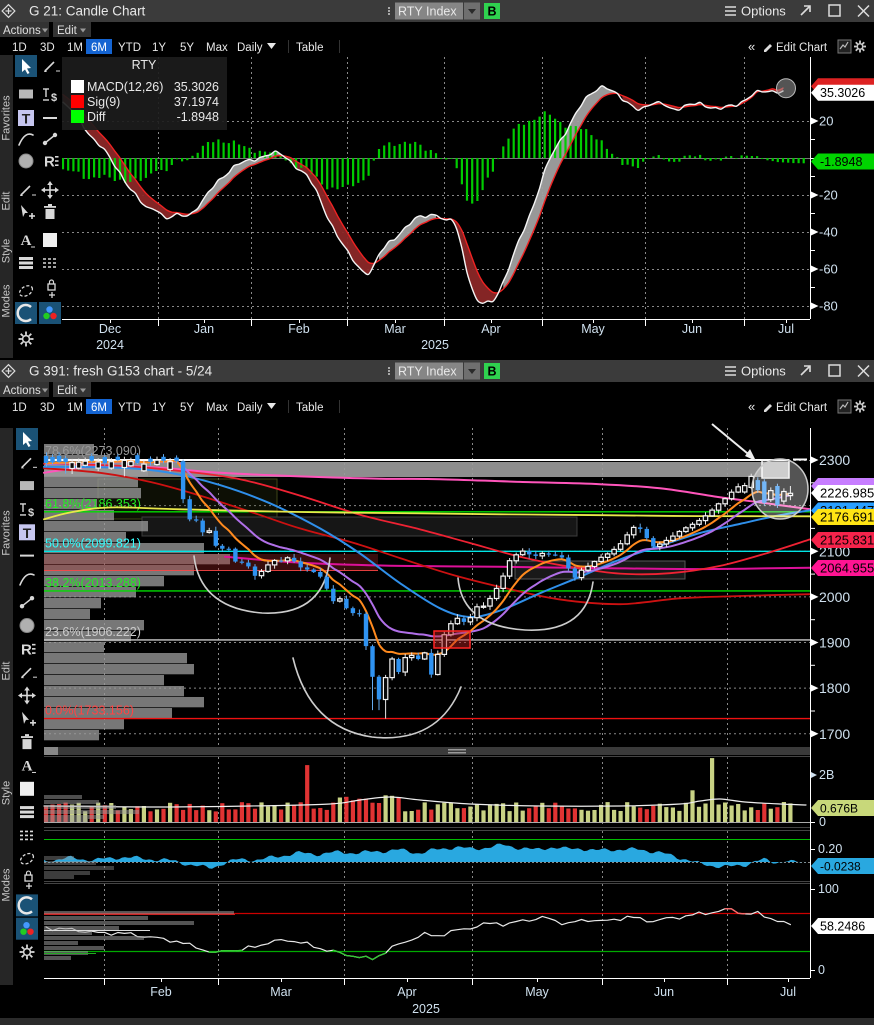 This screenshot has height=1025, width=874. Describe the element at coordinates (103, 102) in the screenshot. I see `svg-text: Sig(9)` at that location.